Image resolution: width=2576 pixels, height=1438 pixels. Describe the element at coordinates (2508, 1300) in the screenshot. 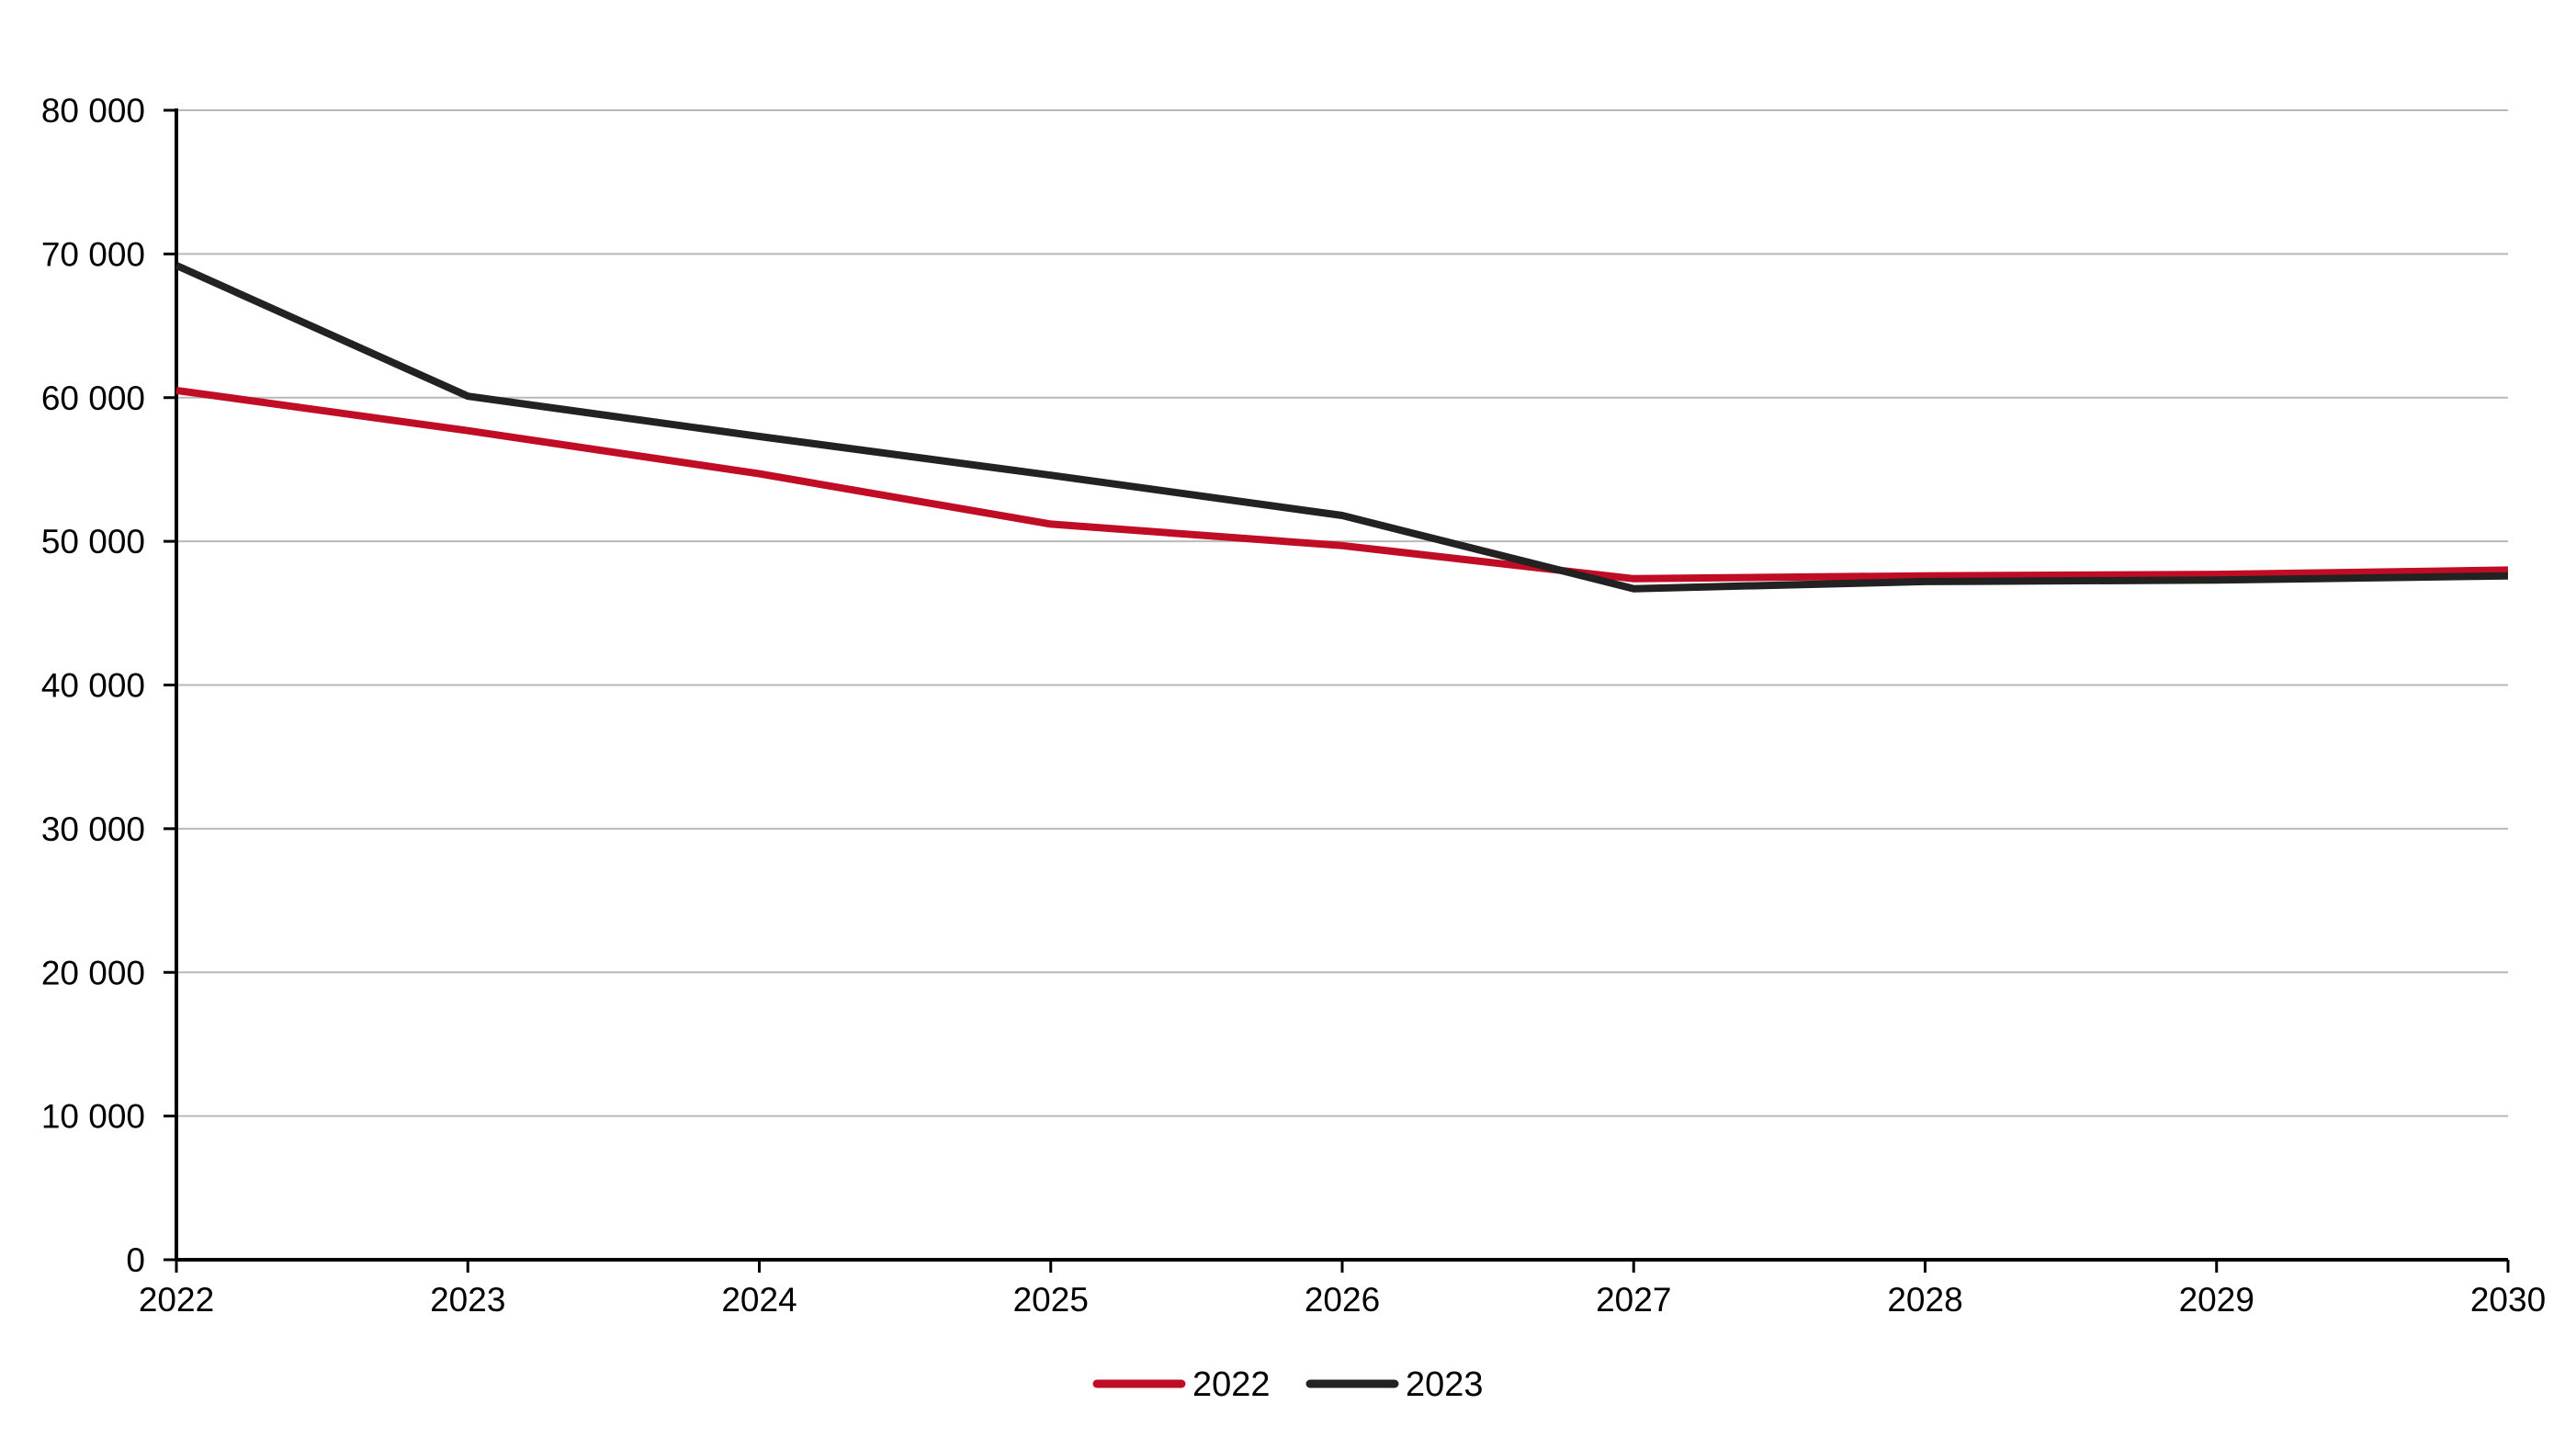

I see `x-tick-label: 2030` at that location.